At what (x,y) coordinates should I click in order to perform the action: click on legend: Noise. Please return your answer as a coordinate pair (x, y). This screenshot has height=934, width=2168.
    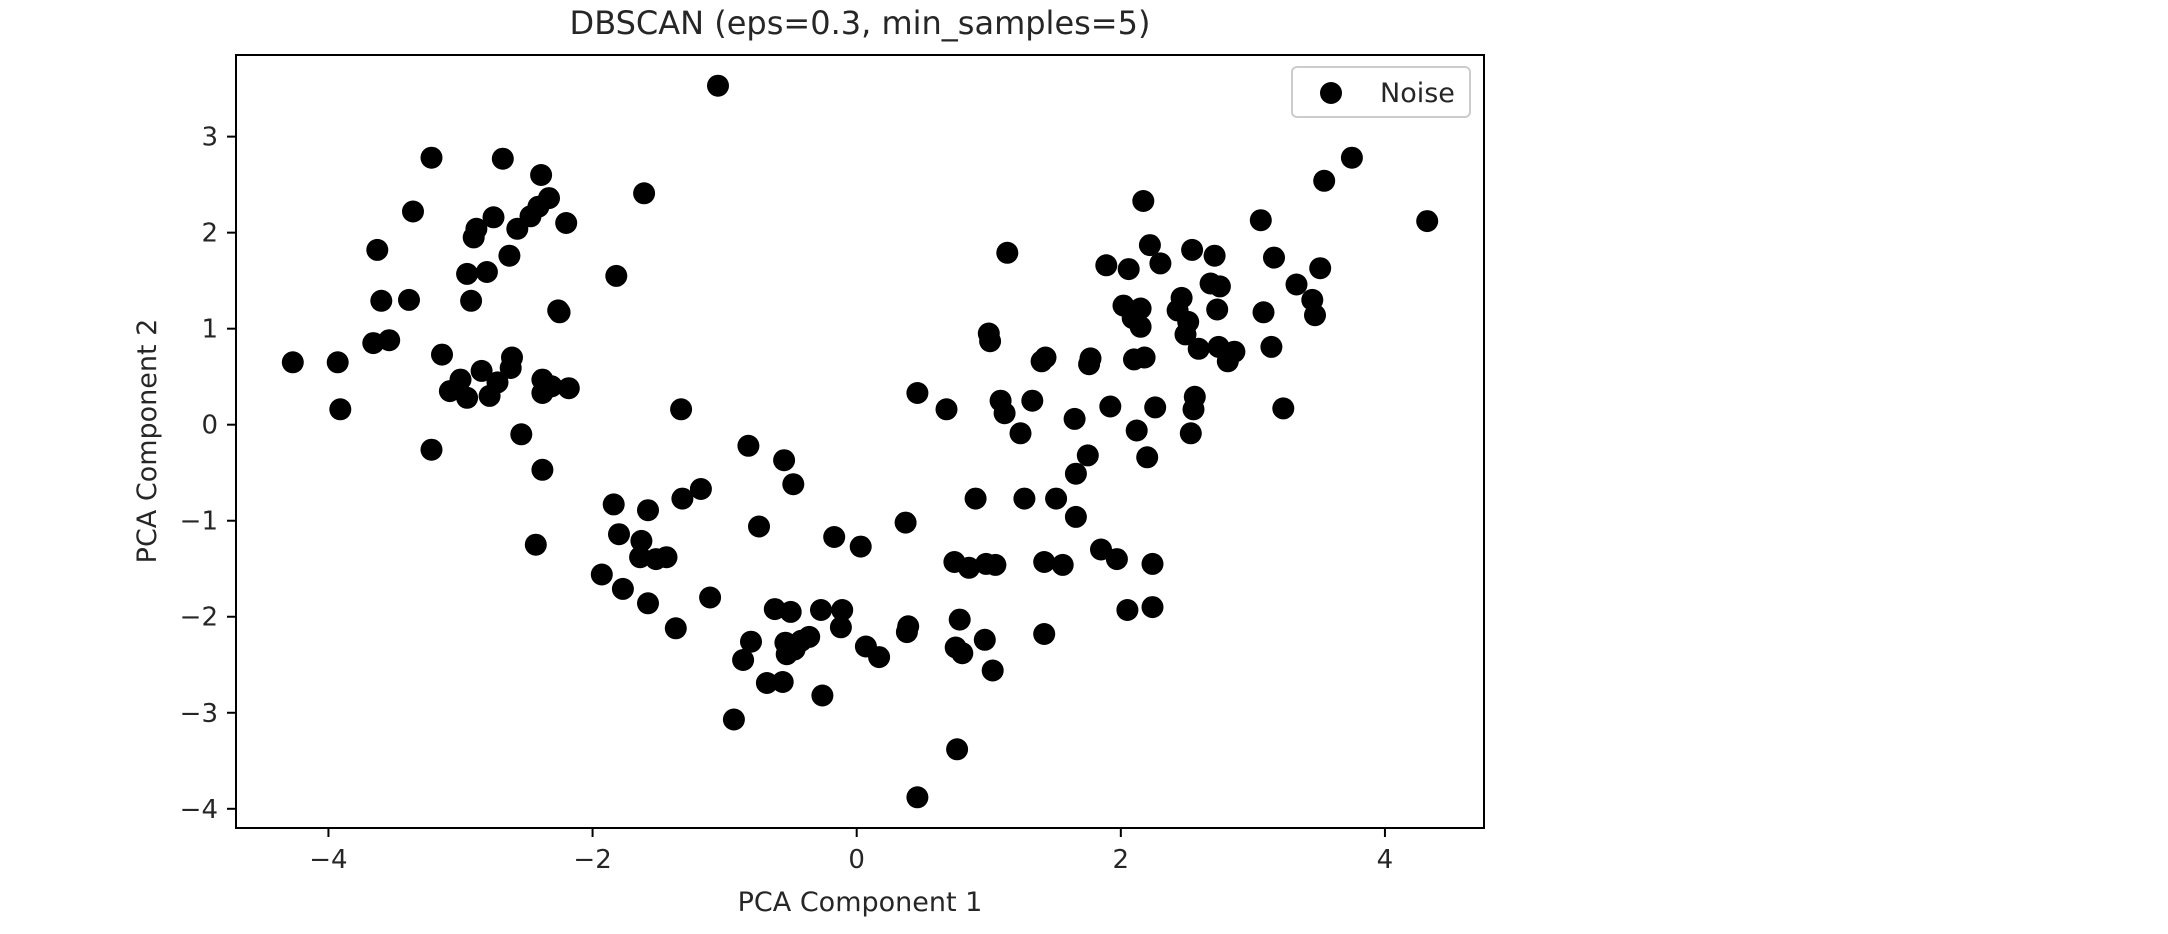
    Looking at the image, I should click on (1381, 92).